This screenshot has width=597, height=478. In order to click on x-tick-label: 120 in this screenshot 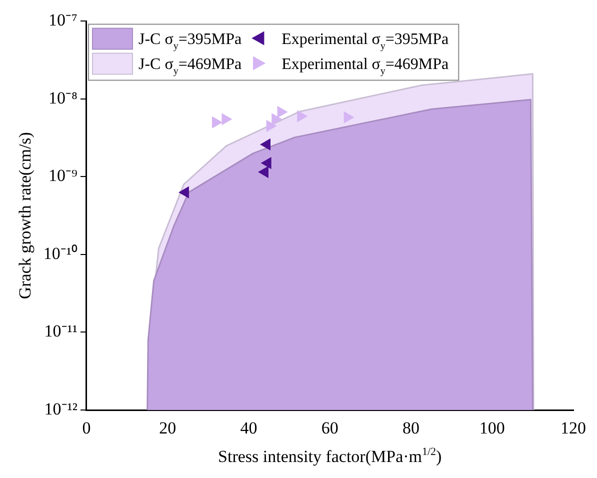, I will do `click(573, 428)`.